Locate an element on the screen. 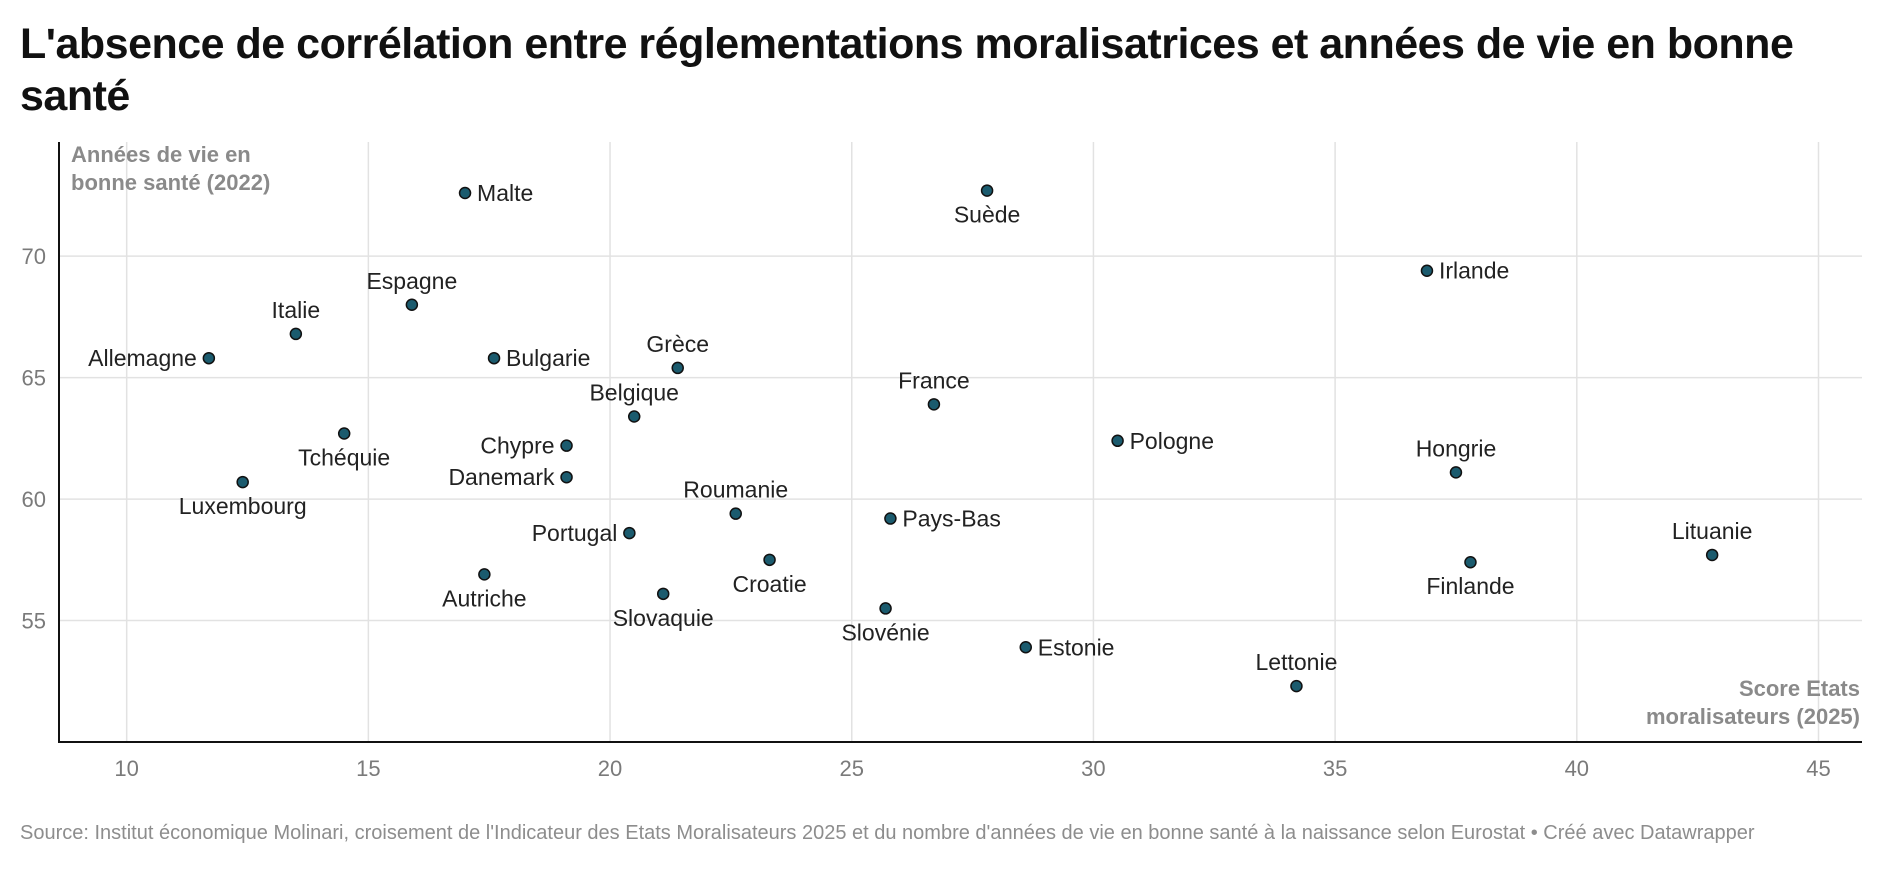 This screenshot has height=892, width=1880. point-label: Autriche is located at coordinates (484, 598).